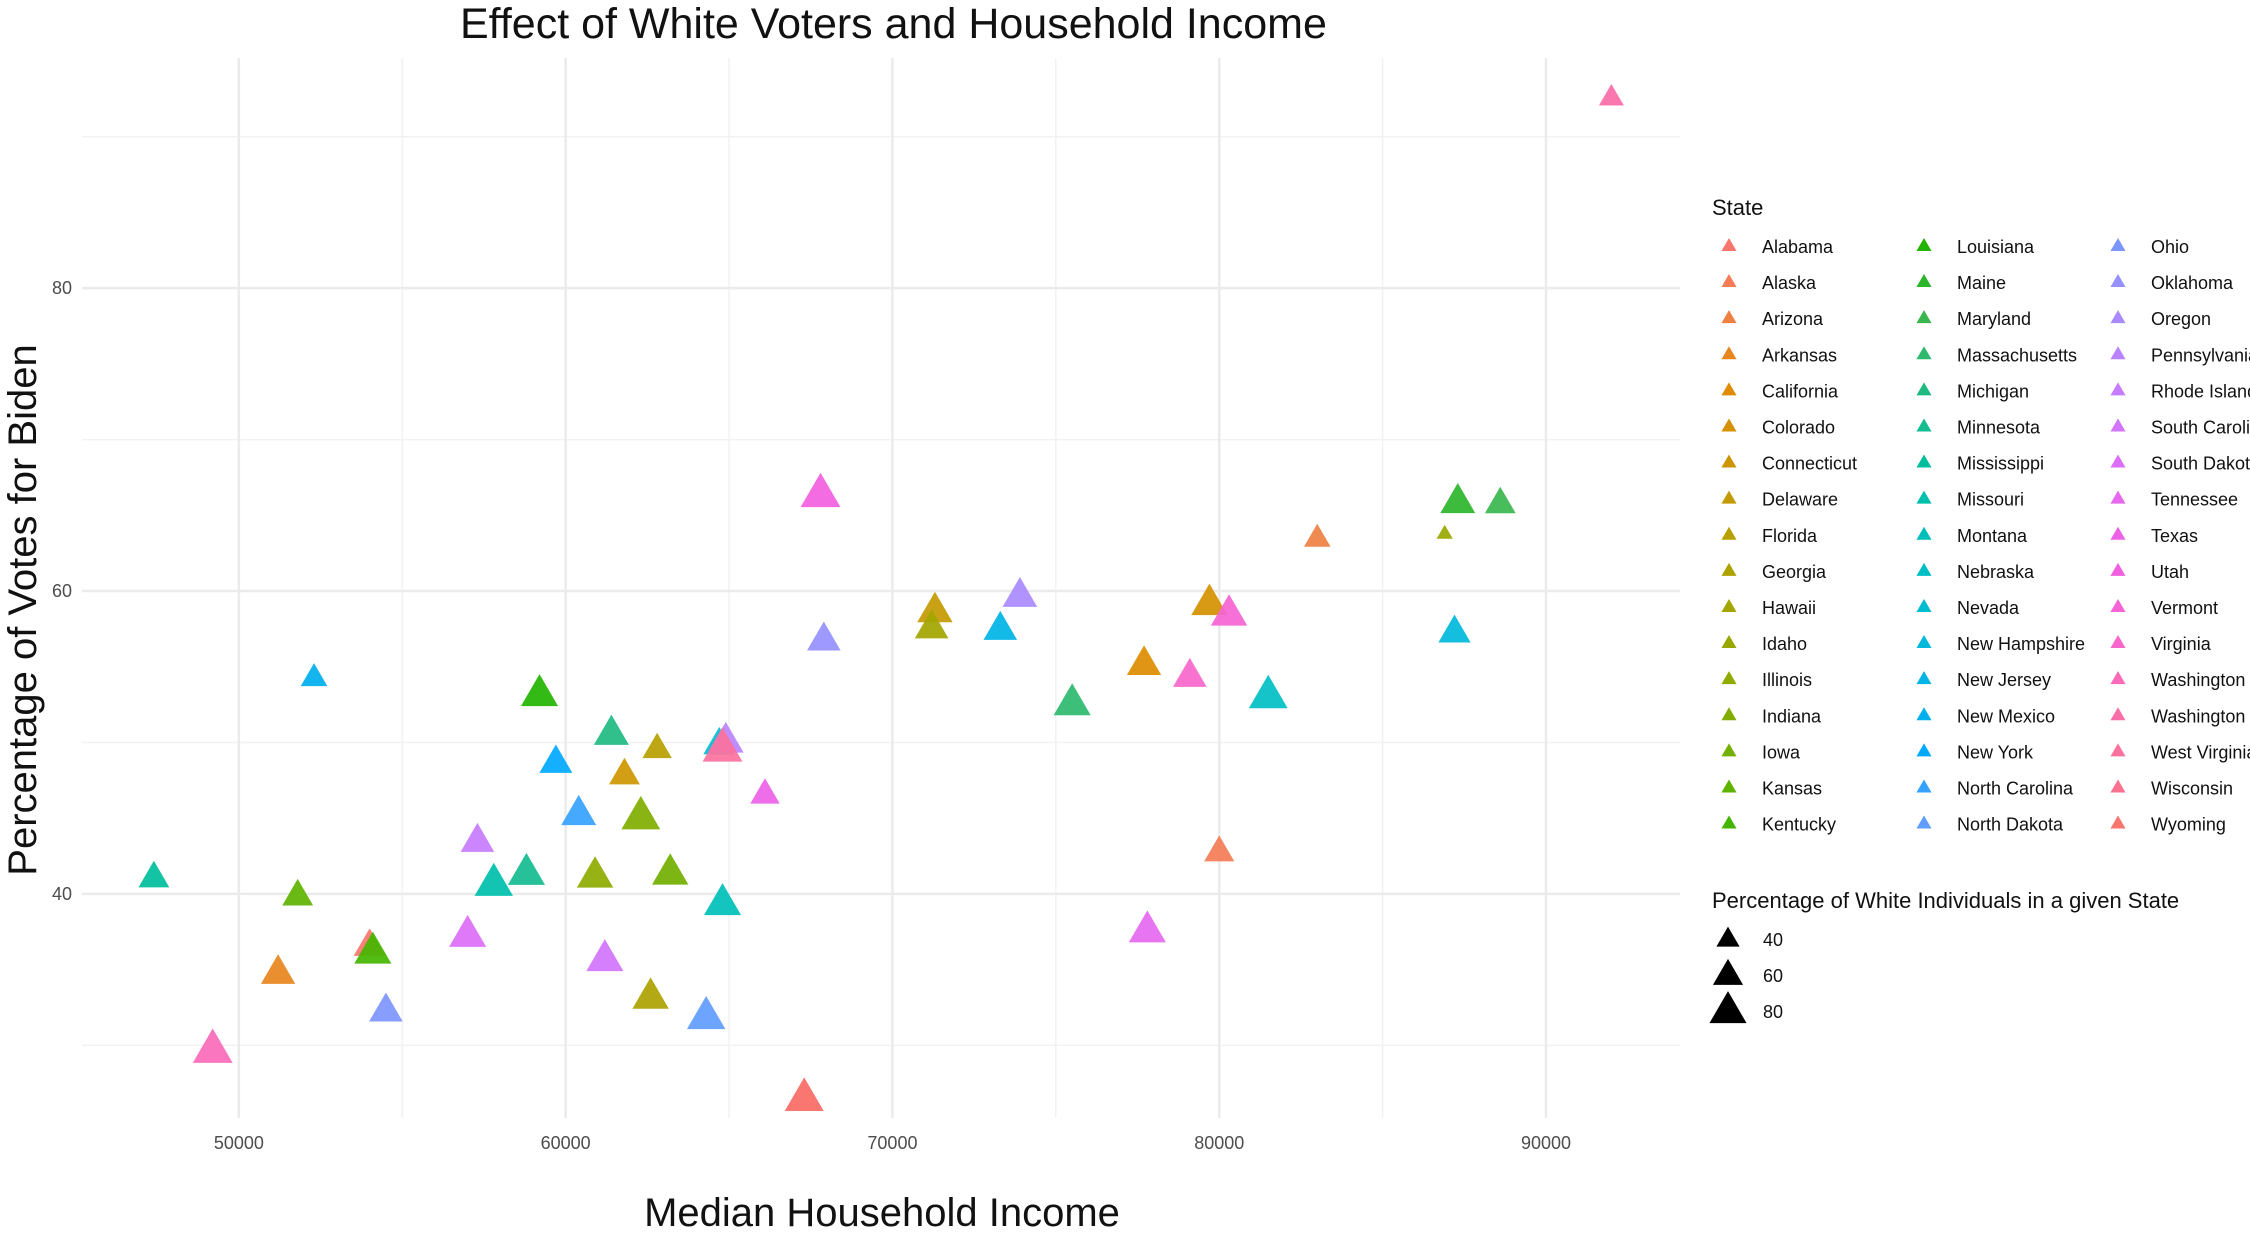  What do you see at coordinates (706, 1012) in the screenshot?
I see `point-north-dakota` at bounding box center [706, 1012].